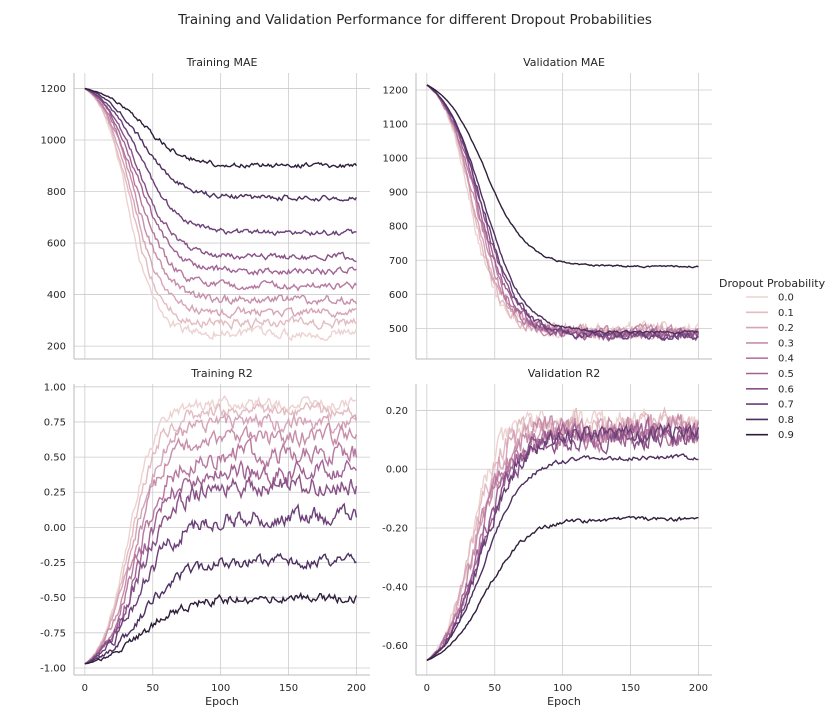 The width and height of the screenshot is (830, 720). What do you see at coordinates (53, 563) in the screenshot?
I see `y-tick-label: -0.25` at bounding box center [53, 563].